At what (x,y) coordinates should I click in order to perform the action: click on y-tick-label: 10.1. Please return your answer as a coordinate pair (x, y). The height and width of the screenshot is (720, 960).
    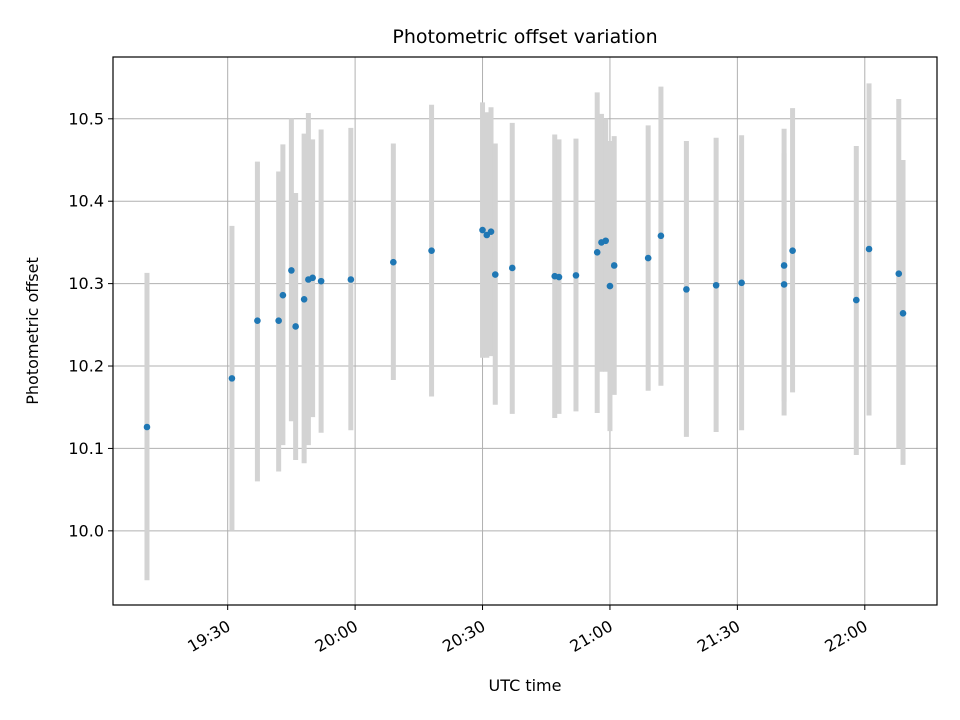
    Looking at the image, I should click on (86, 448).